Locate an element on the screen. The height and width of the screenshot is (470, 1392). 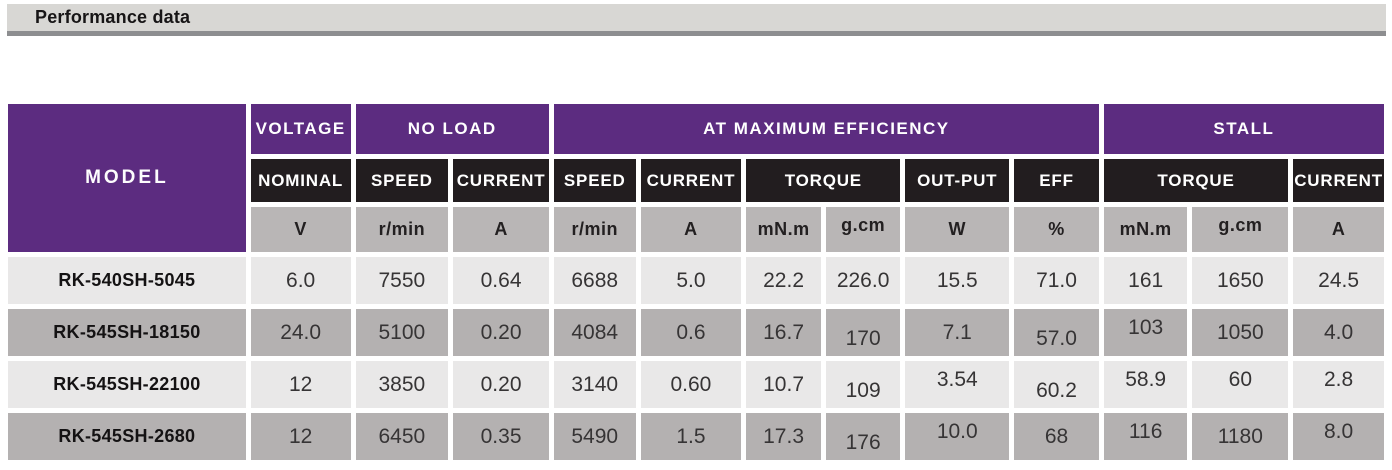
cell-value: 24.5 is located at coordinates (1338, 280).